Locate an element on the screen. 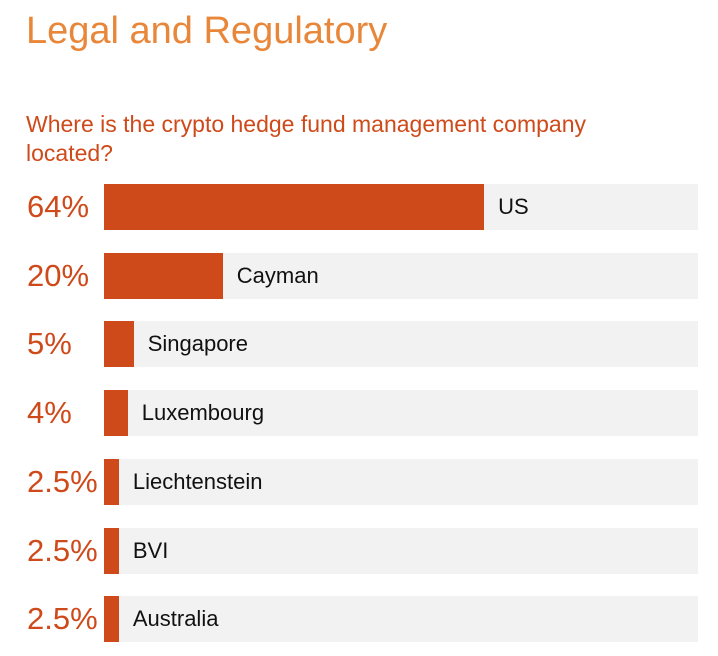  bar-track: Australia is located at coordinates (401, 619).